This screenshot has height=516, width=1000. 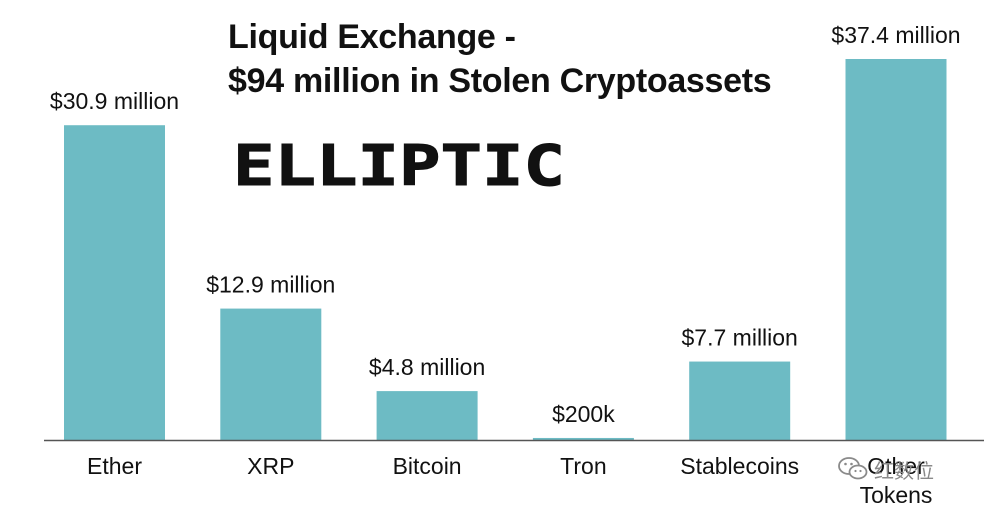 I want to click on category-label: Bitcoin, so click(x=427, y=466).